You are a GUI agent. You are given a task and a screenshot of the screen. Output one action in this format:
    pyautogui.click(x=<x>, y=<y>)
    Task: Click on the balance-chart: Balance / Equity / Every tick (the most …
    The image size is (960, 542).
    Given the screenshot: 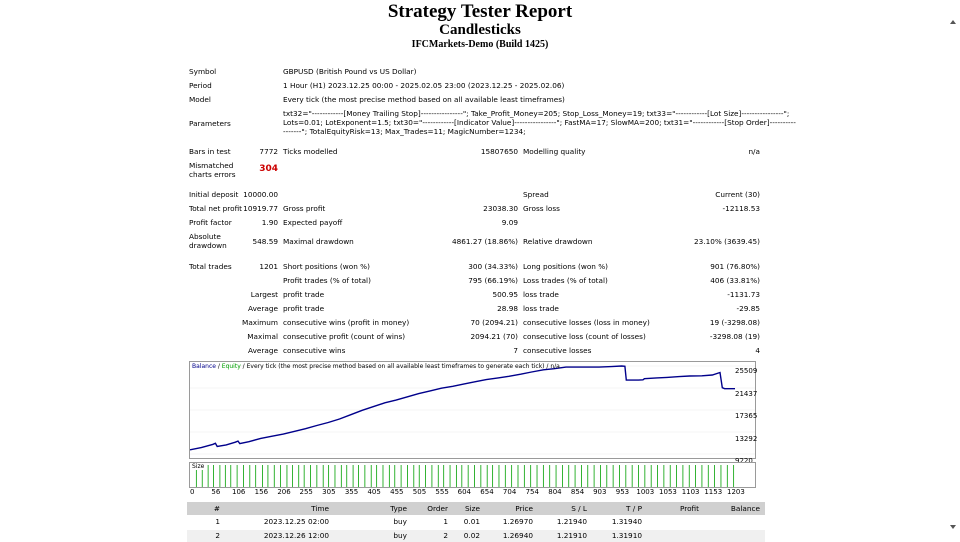 What is the action you would take?
    pyautogui.click(x=472, y=410)
    